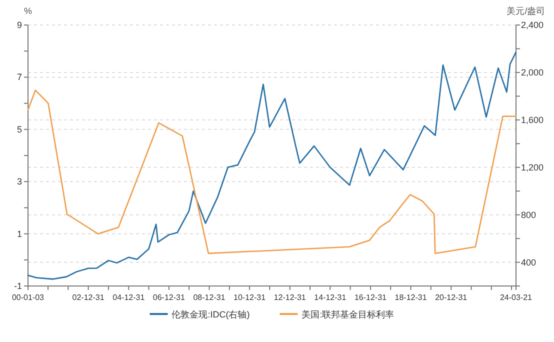 The width and height of the screenshot is (554, 342). I want to click on y2-tick-label: 2,000, so click(532, 72).